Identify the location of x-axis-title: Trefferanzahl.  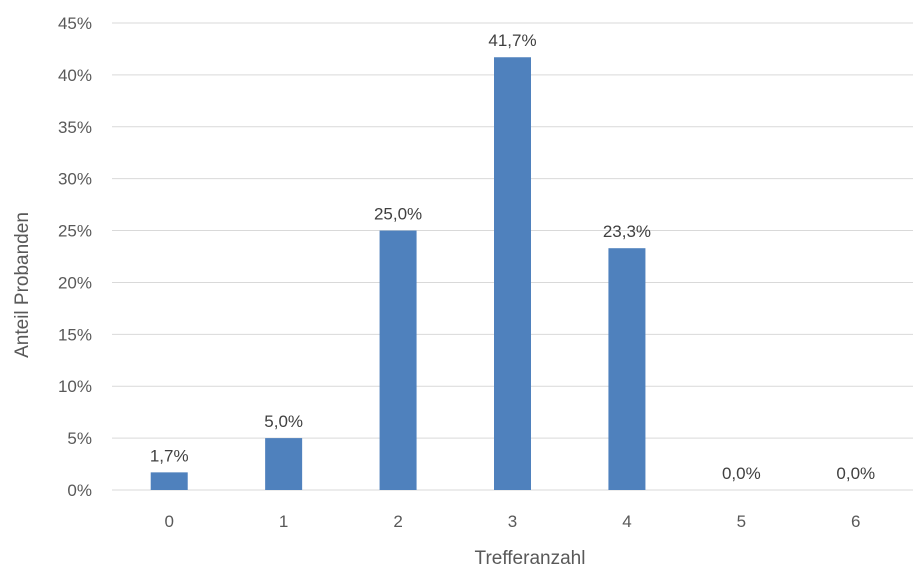
(530, 558).